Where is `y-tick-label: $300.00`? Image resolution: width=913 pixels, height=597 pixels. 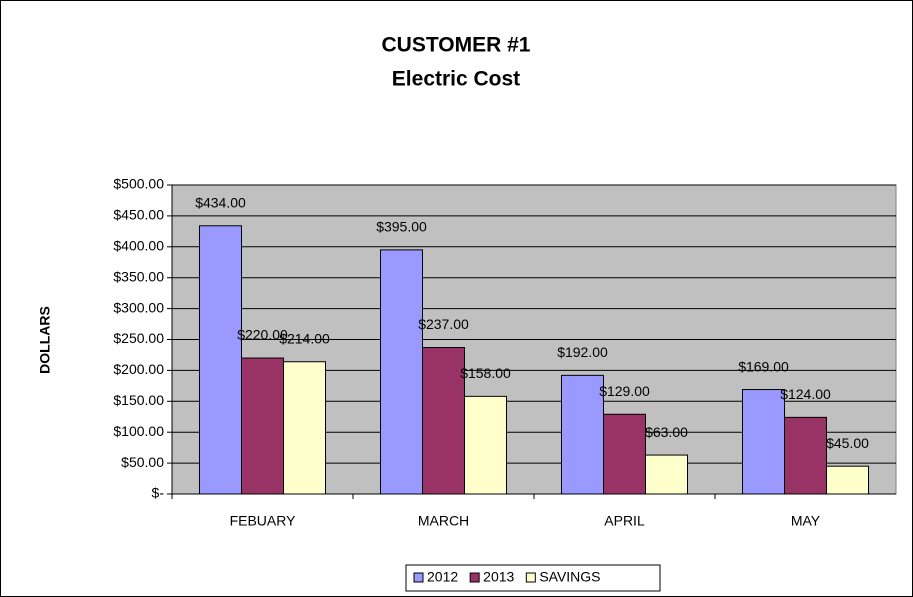
y-tick-label: $300.00 is located at coordinates (138, 307).